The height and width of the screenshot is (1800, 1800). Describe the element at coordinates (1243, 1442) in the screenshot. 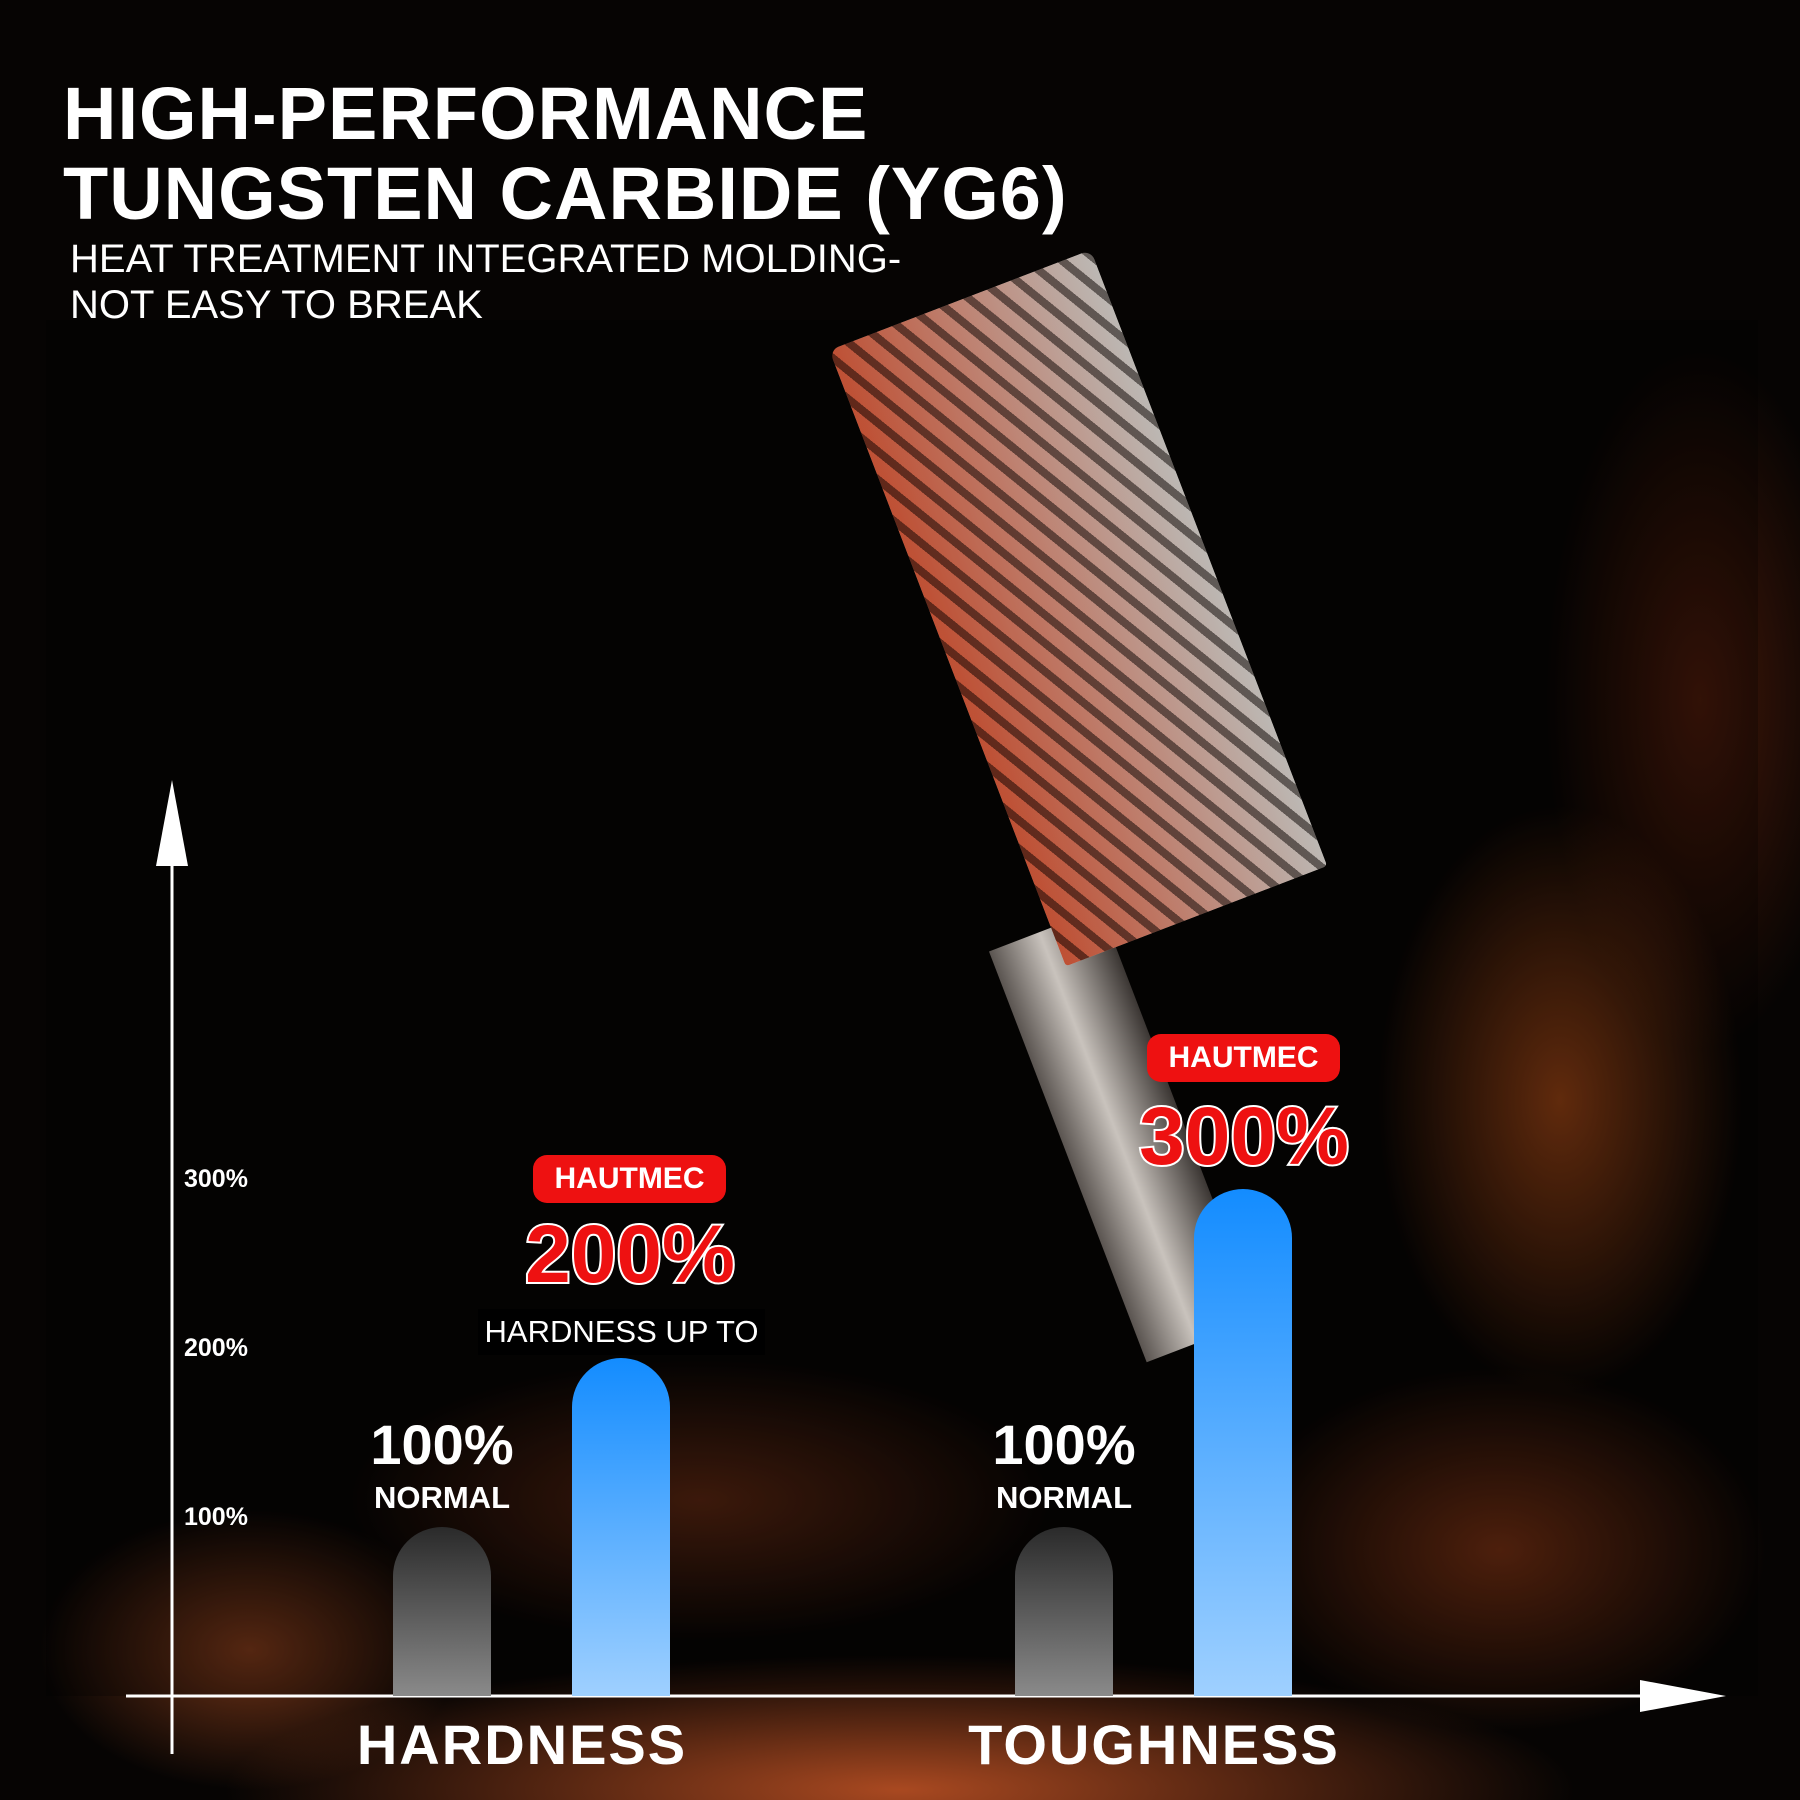

I see `bar-toughness-hautmec` at that location.